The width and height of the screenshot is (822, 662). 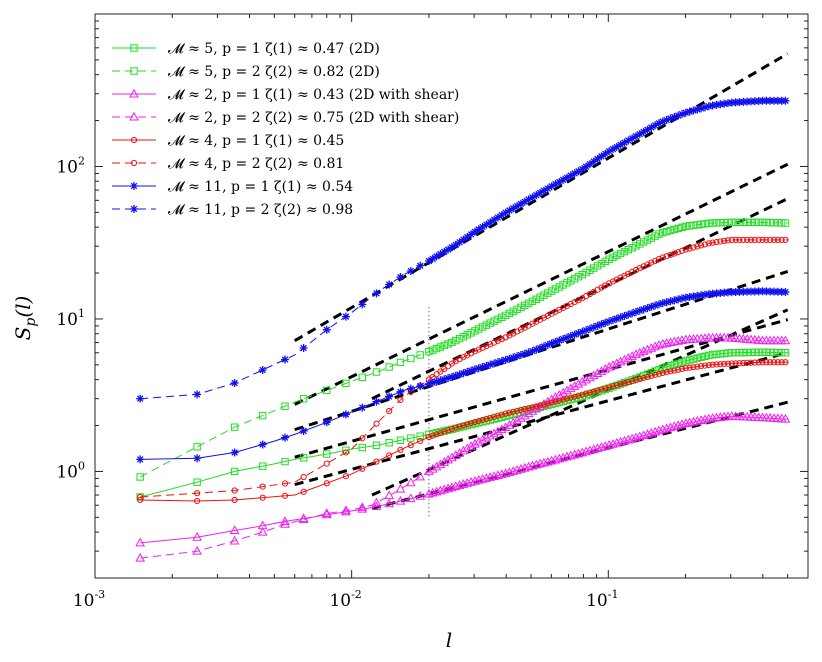 I want to click on legend-entry-4: 𝓜 ≈ 2, p = 2 ζ(2) ≈ 0.75 (2D with shear), so click(x=285, y=118).